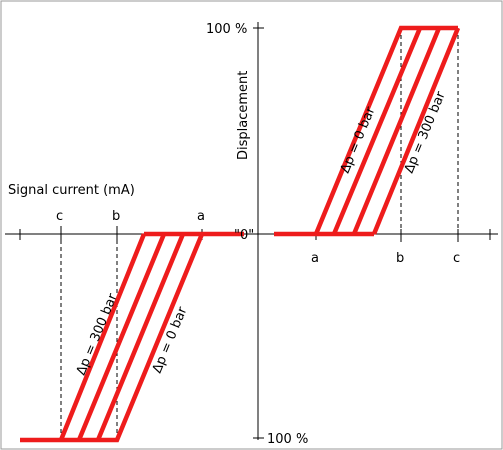 Image resolution: width=503 pixels, height=450 pixels. What do you see at coordinates (400, 258) in the screenshot?
I see `tick-label-b-right: b` at bounding box center [400, 258].